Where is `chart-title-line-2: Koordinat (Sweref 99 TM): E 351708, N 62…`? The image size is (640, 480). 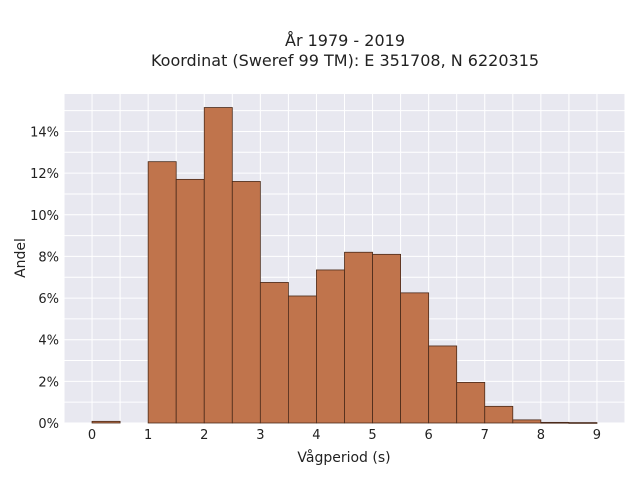 chart-title-line-2: Koordinat (Sweref 99 TM): E 351708, N 62… is located at coordinates (345, 60).